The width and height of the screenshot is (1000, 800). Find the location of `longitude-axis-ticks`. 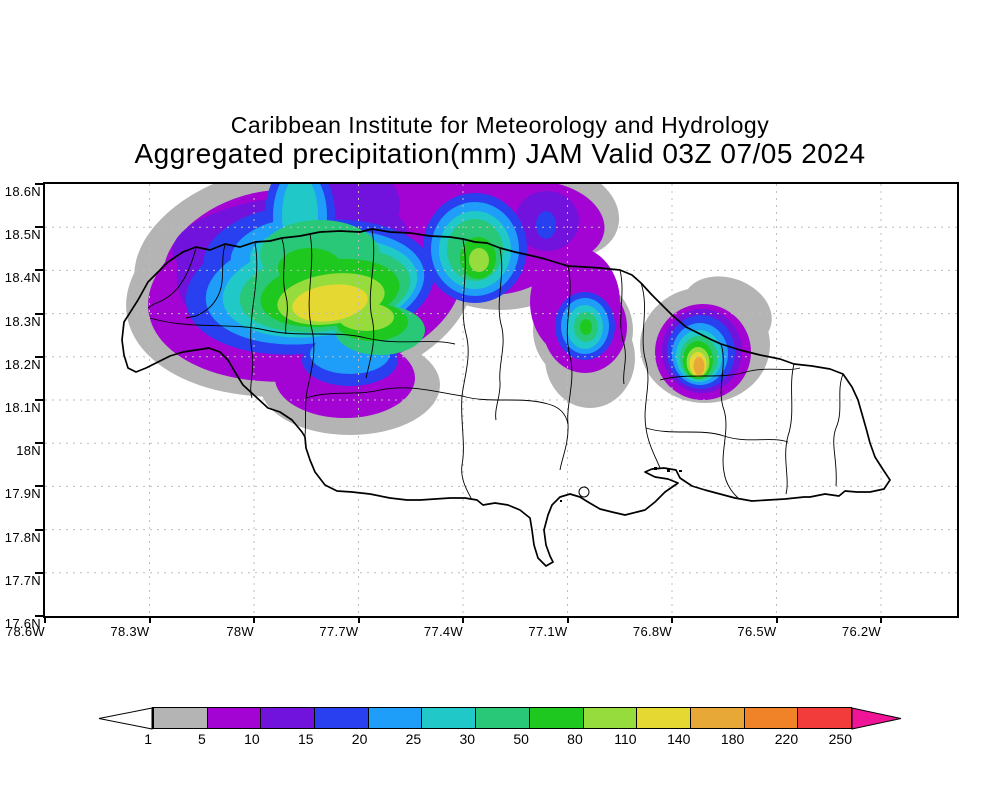

longitude-axis-ticks is located at coordinates (463, 619).